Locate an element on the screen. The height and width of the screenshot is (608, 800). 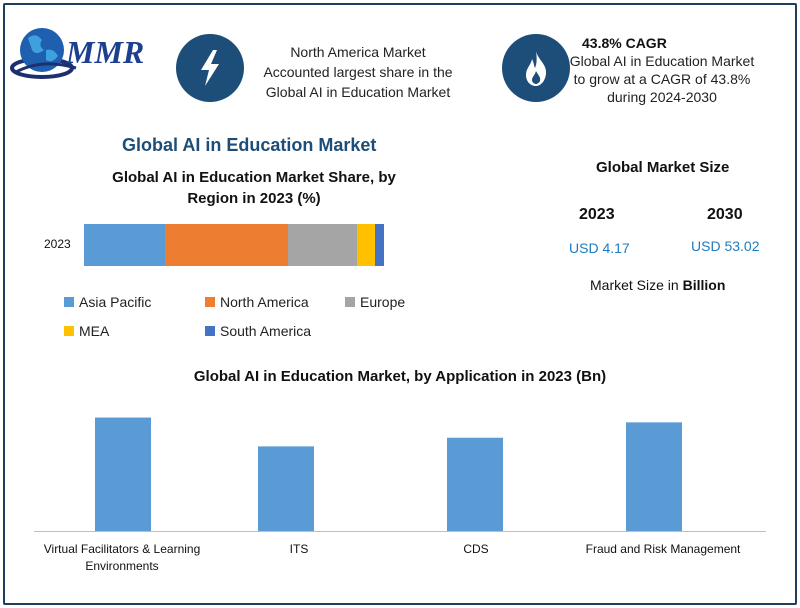
legend-label: Europe is located at coordinates (383, 302).